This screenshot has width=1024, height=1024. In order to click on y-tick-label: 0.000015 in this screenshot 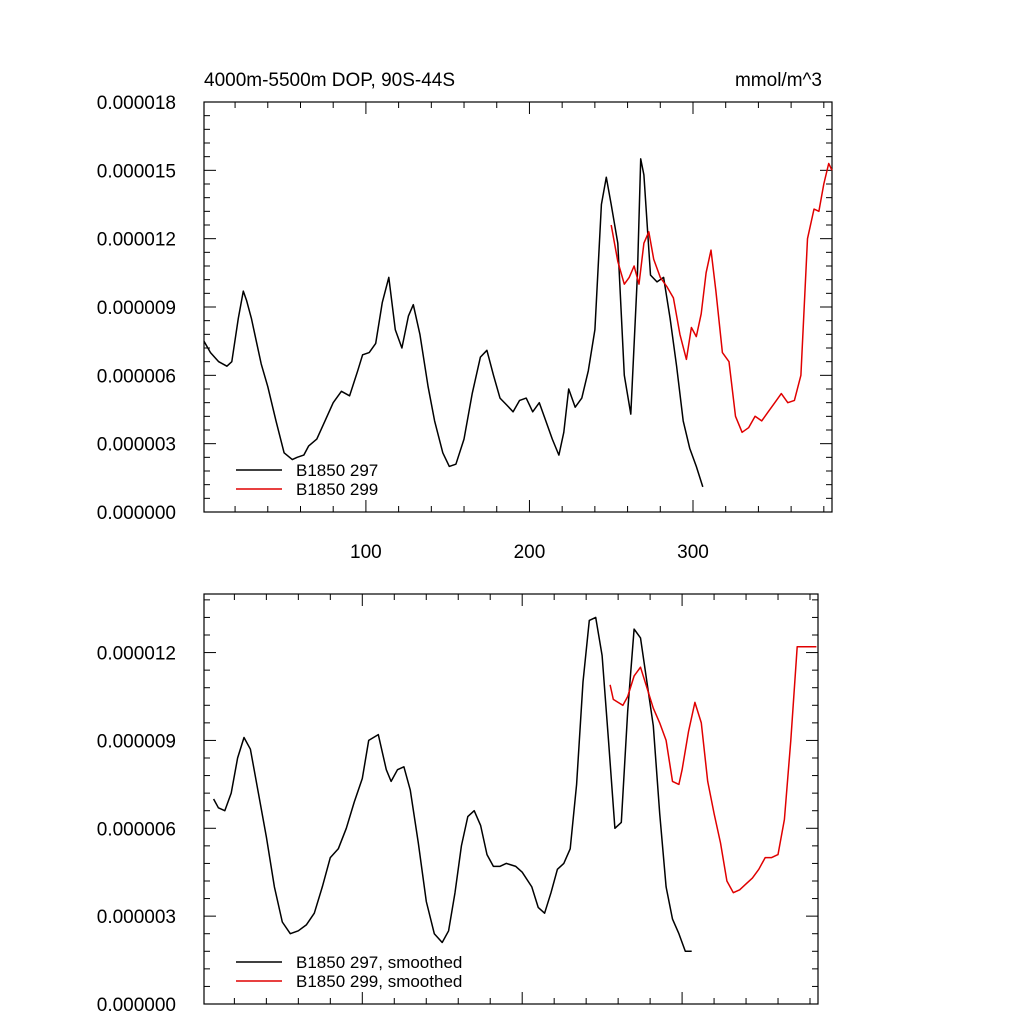, I will do `click(136, 171)`.